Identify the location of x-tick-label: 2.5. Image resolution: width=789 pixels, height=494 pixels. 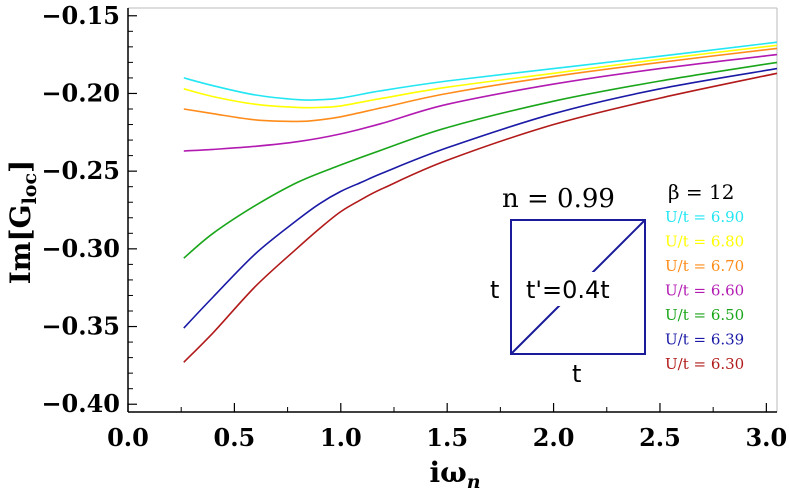
(660, 437).